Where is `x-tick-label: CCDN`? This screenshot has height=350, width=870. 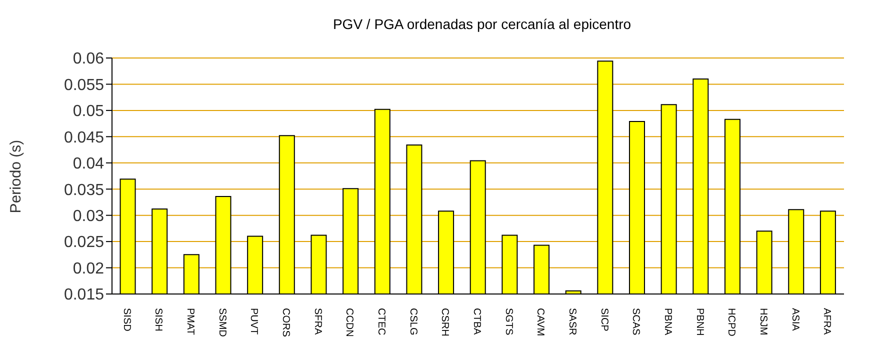 x-tick-label: CCDN is located at coordinates (349, 322).